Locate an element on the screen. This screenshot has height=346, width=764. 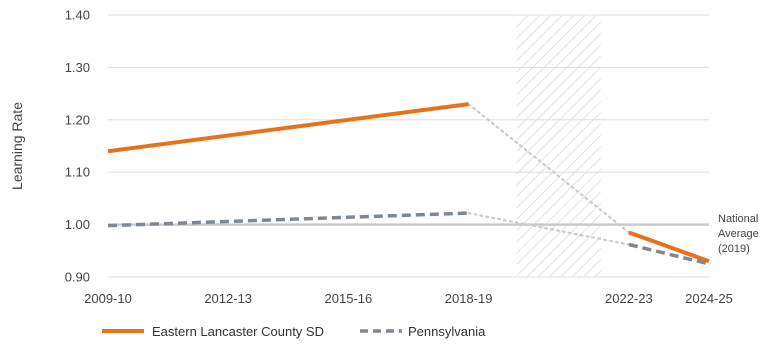
x-tick-label: 2024-25 is located at coordinates (709, 298).